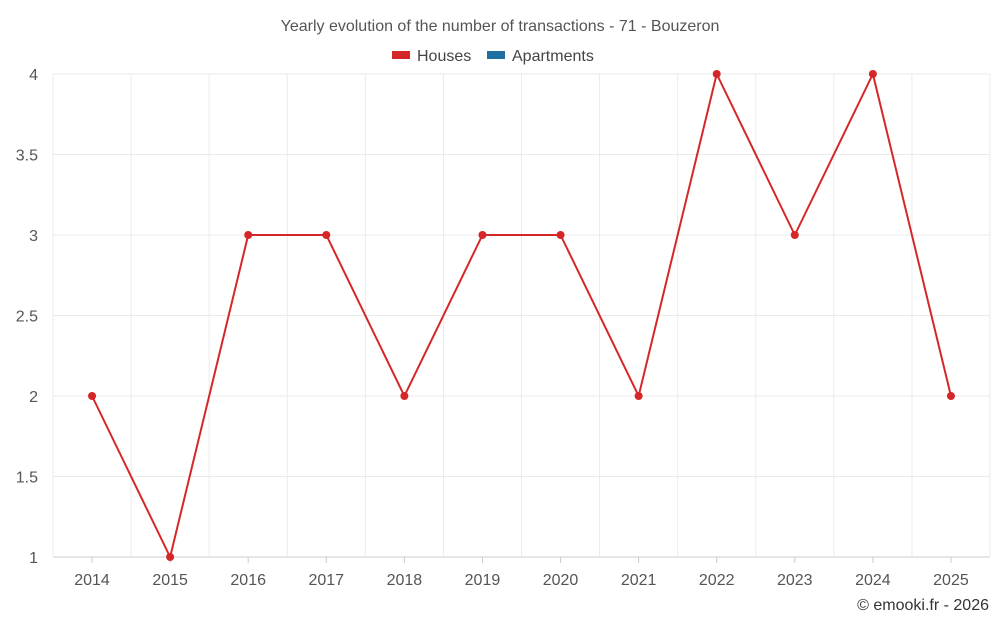  I want to click on x-tick-label: 2017, so click(326, 580).